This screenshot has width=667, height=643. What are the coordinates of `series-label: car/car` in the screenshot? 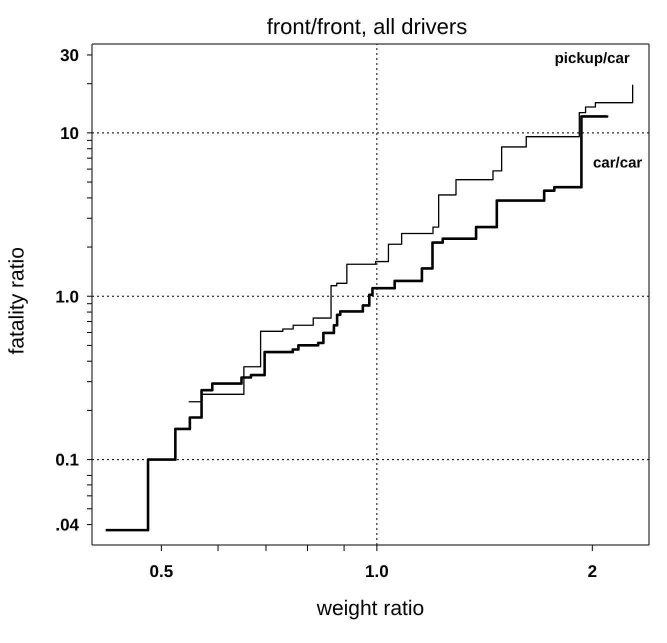 It's located at (617, 163).